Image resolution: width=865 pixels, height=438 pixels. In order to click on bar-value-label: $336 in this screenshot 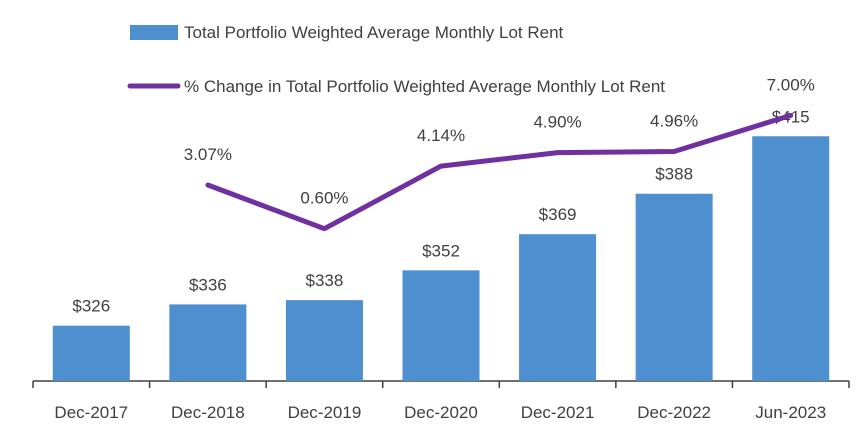, I will do `click(208, 284)`.